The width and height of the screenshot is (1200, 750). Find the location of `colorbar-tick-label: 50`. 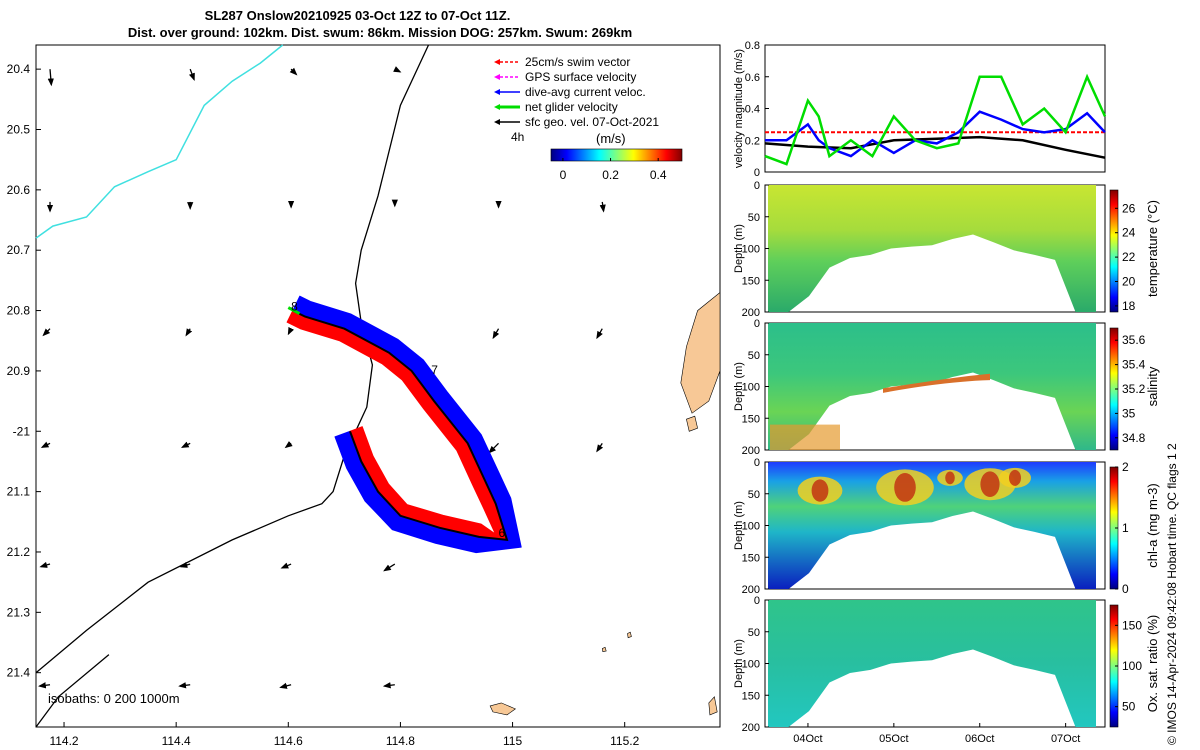

colorbar-tick-label: 50 is located at coordinates (1129, 707).